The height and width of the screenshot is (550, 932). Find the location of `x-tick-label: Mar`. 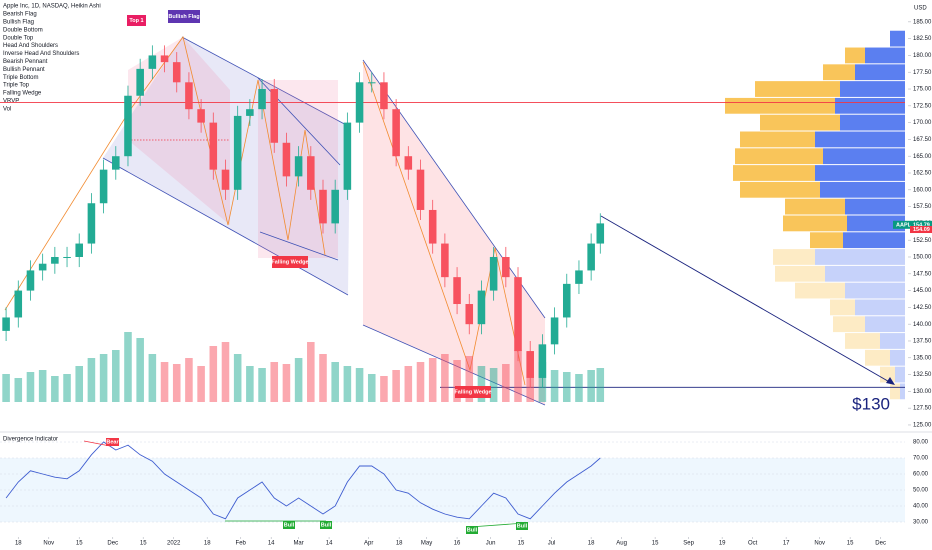

x-tick-label: Mar is located at coordinates (298, 544).